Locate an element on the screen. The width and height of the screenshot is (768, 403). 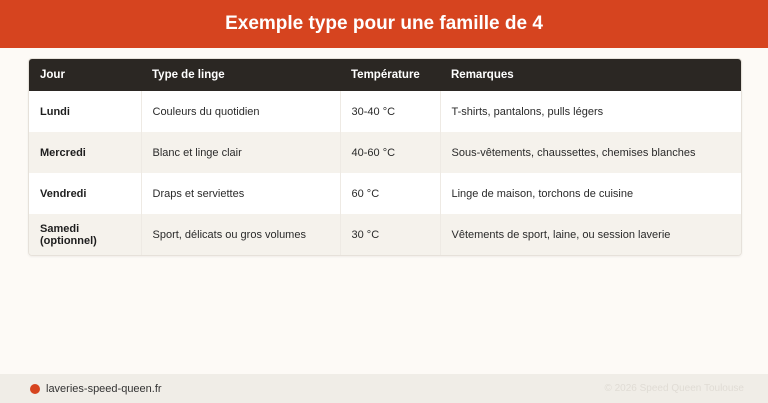
copyright: © 2026 Speed Queen Toulouse is located at coordinates (674, 388).